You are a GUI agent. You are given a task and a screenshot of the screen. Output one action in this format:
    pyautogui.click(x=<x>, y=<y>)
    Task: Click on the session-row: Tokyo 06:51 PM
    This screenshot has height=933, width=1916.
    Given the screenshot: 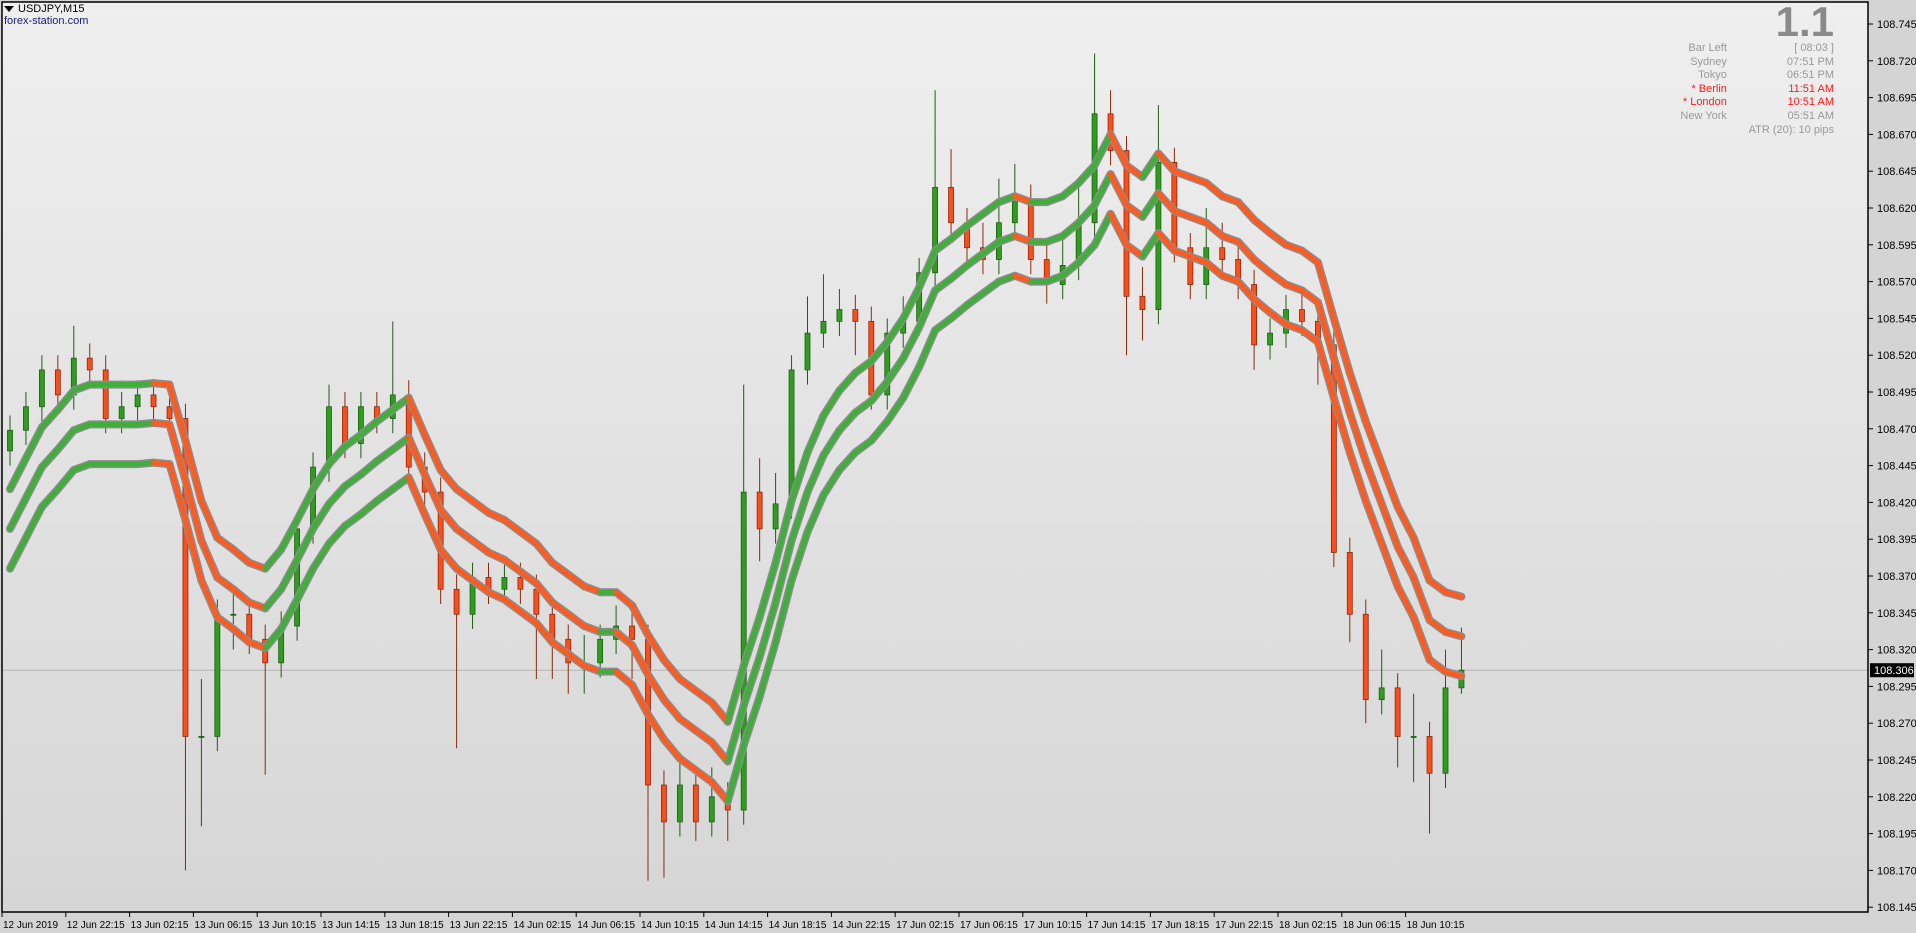 What is the action you would take?
    pyautogui.click(x=1751, y=76)
    